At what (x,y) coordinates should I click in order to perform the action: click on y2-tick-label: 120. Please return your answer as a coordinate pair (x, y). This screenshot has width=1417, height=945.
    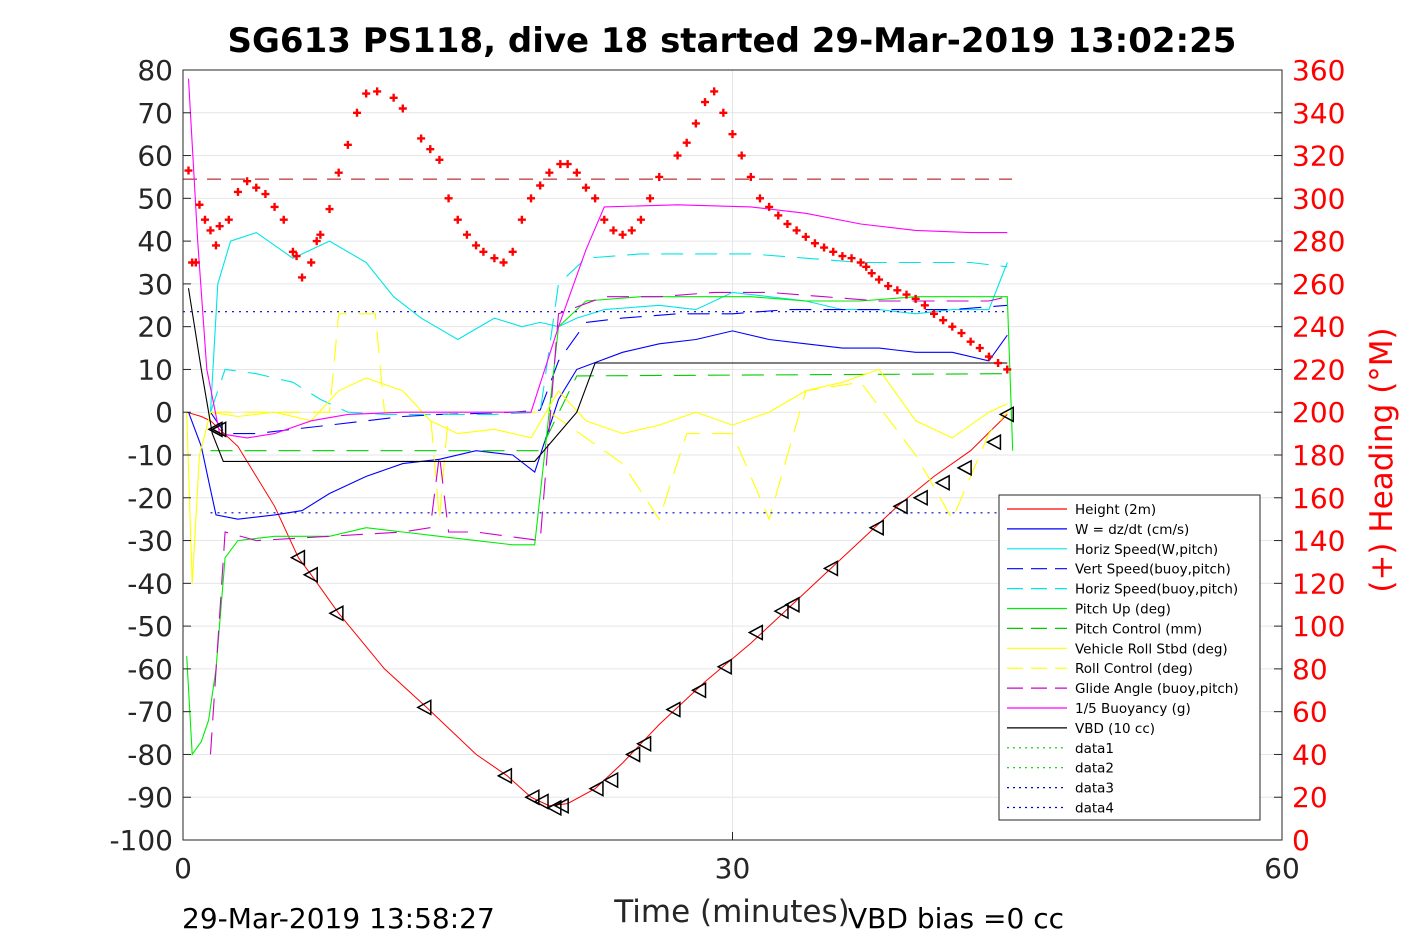
    Looking at the image, I should click on (1318, 583).